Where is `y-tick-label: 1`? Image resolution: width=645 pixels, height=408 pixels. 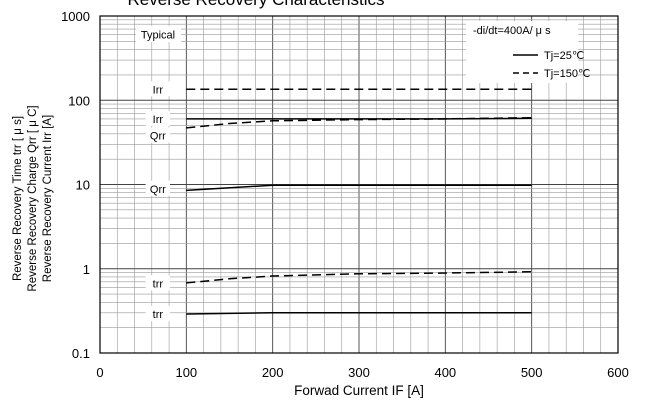 y-tick-label: 1 is located at coordinates (86, 269).